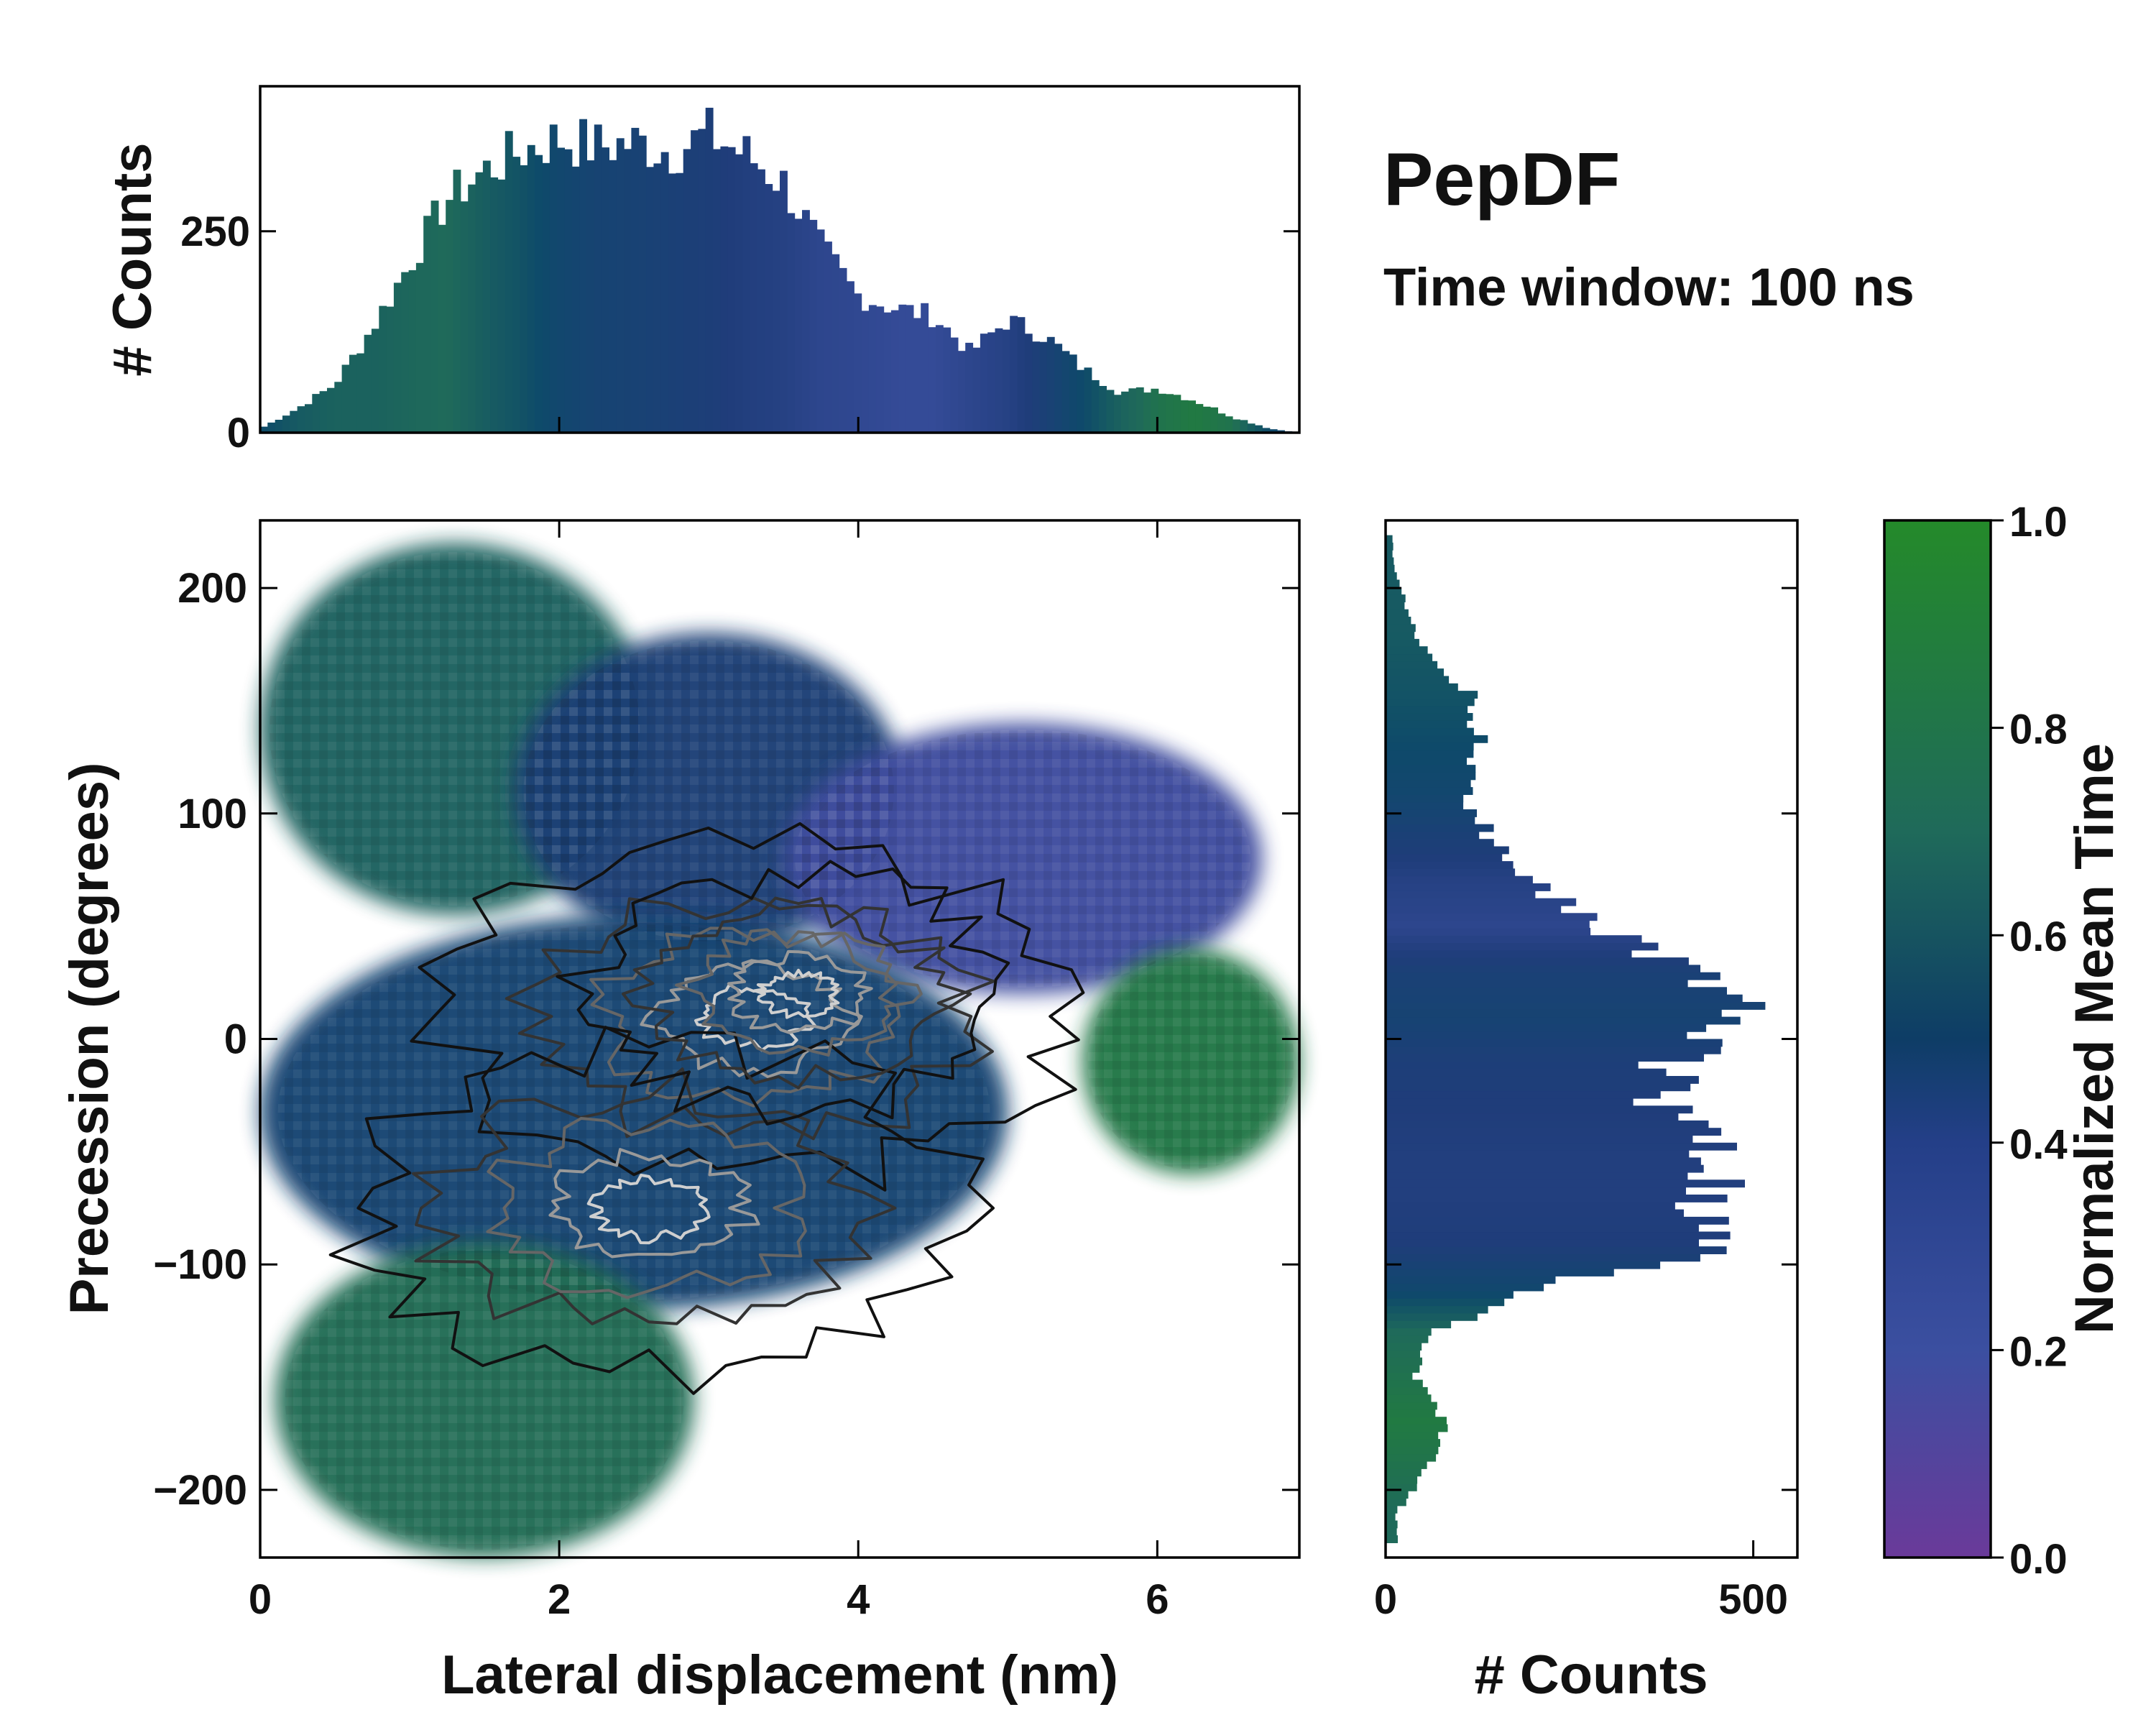 This screenshot has height=1725, width=2156. Describe the element at coordinates (2038, 522) in the screenshot. I see `colorbar-tick-label: 1.0` at that location.